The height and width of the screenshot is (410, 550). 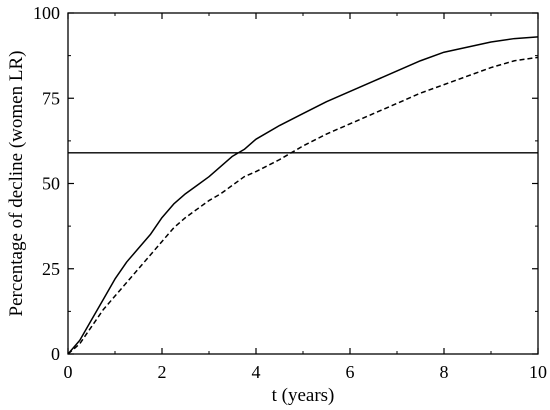 I want to click on x-tick-label: 2, so click(x=162, y=372).